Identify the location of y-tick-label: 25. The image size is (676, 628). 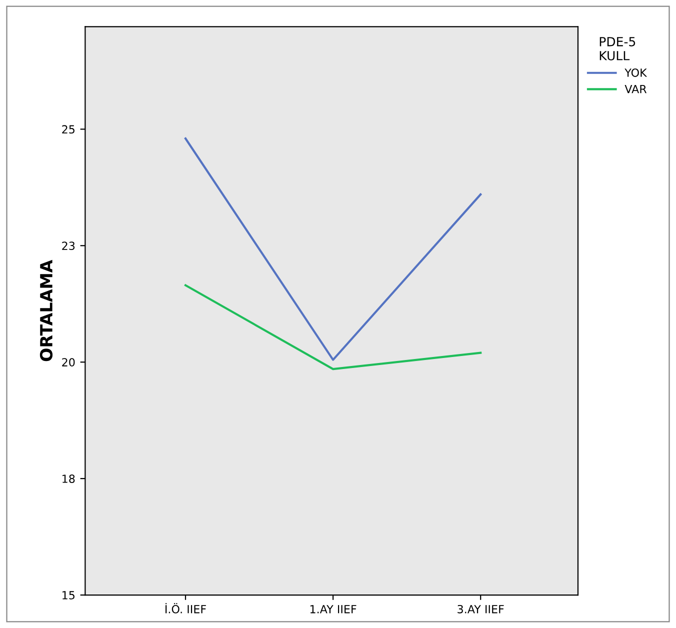
(68, 129).